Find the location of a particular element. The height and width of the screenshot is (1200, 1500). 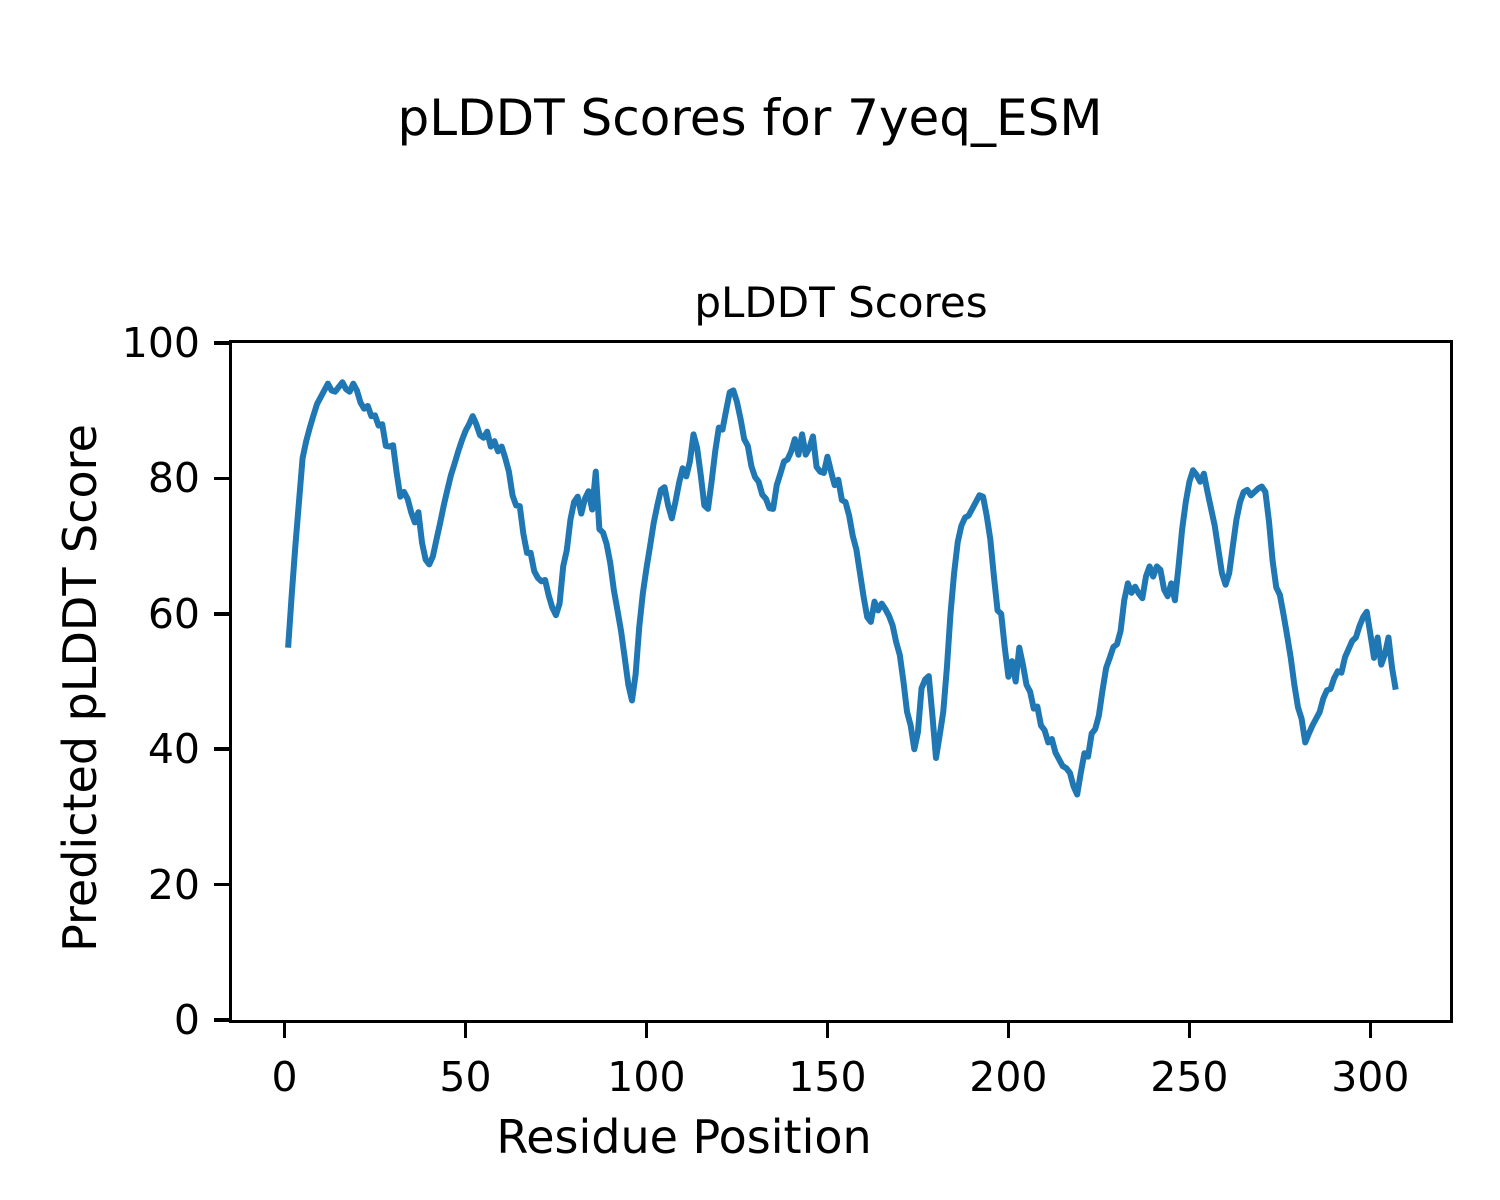

axes-title: pLDDT Scores is located at coordinates (841, 302).